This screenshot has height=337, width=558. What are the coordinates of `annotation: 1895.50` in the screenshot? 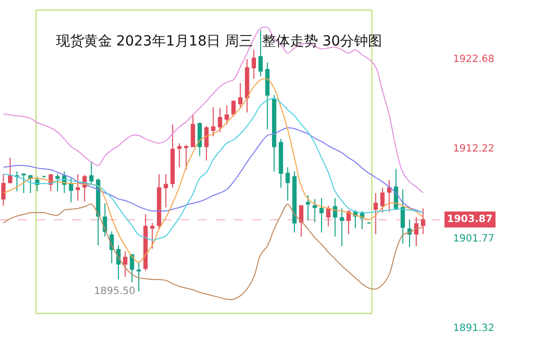 It's located at (115, 291).